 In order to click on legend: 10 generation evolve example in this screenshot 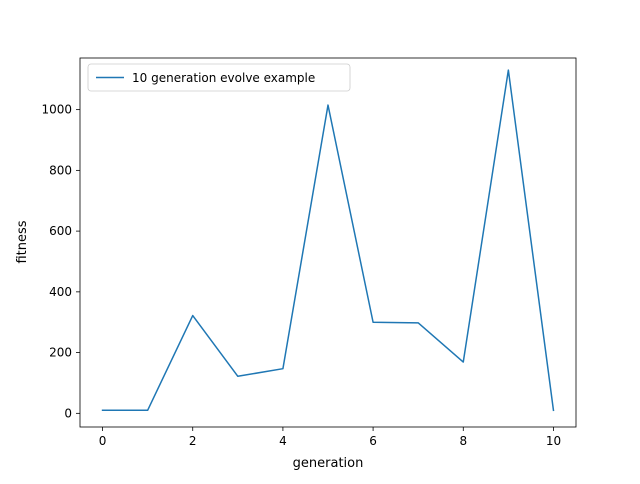, I will do `click(219, 77)`.